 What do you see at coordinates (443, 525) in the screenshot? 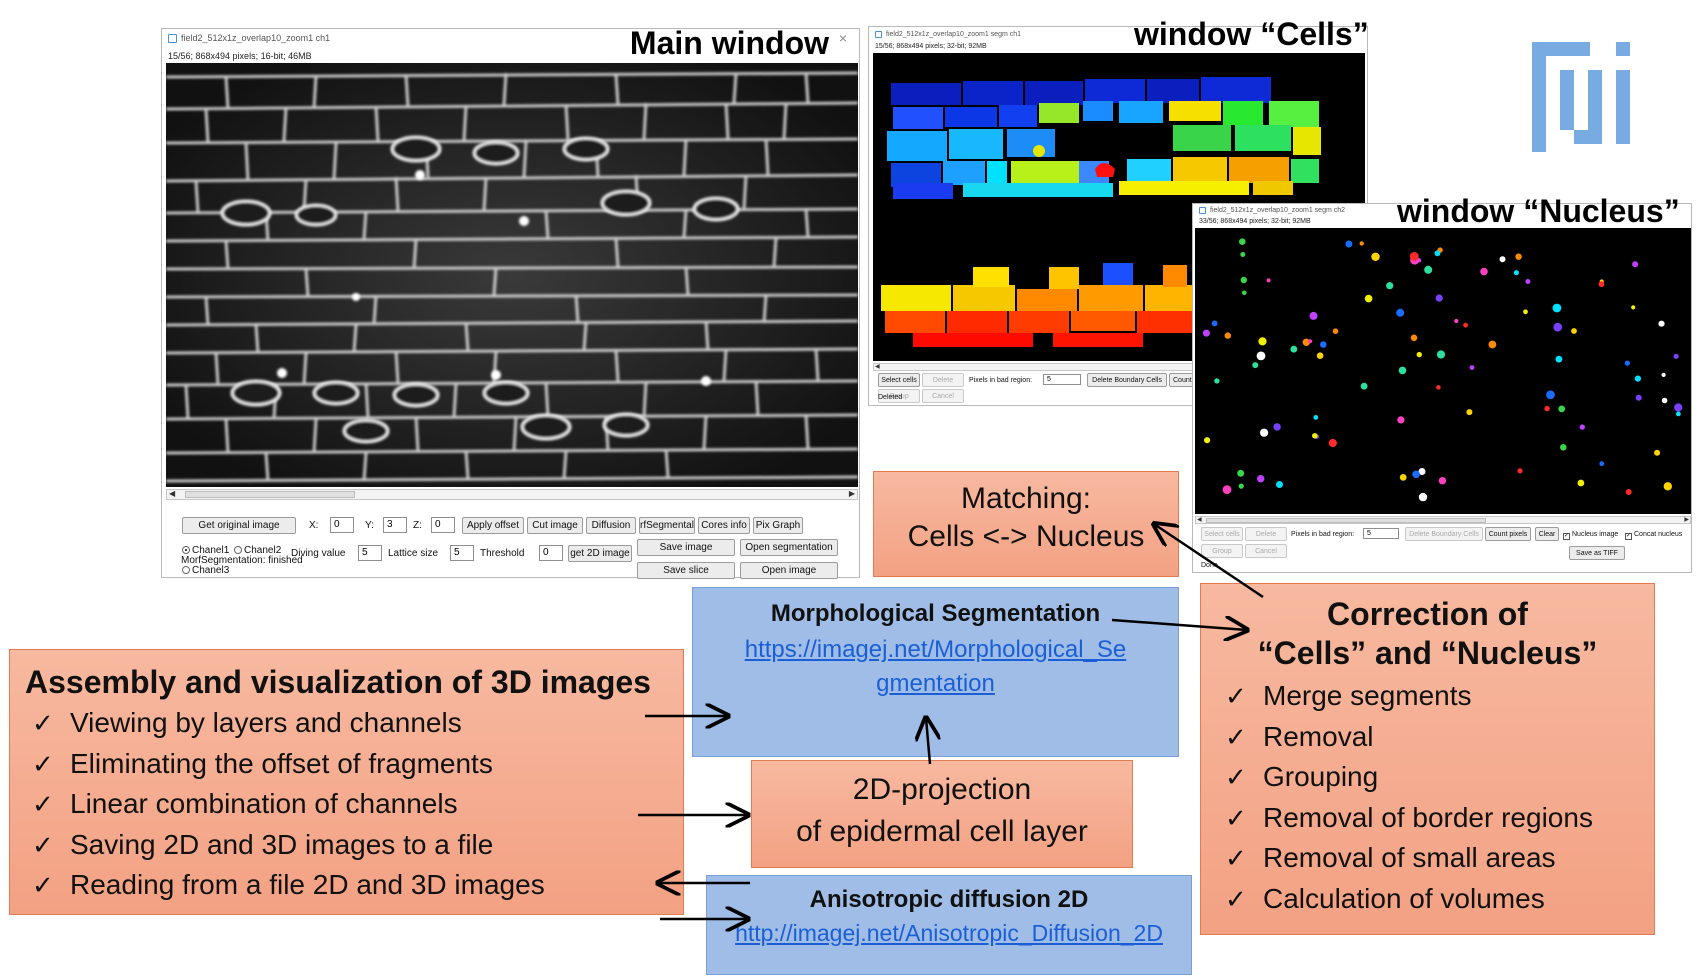
I see `z-field: 0` at bounding box center [443, 525].